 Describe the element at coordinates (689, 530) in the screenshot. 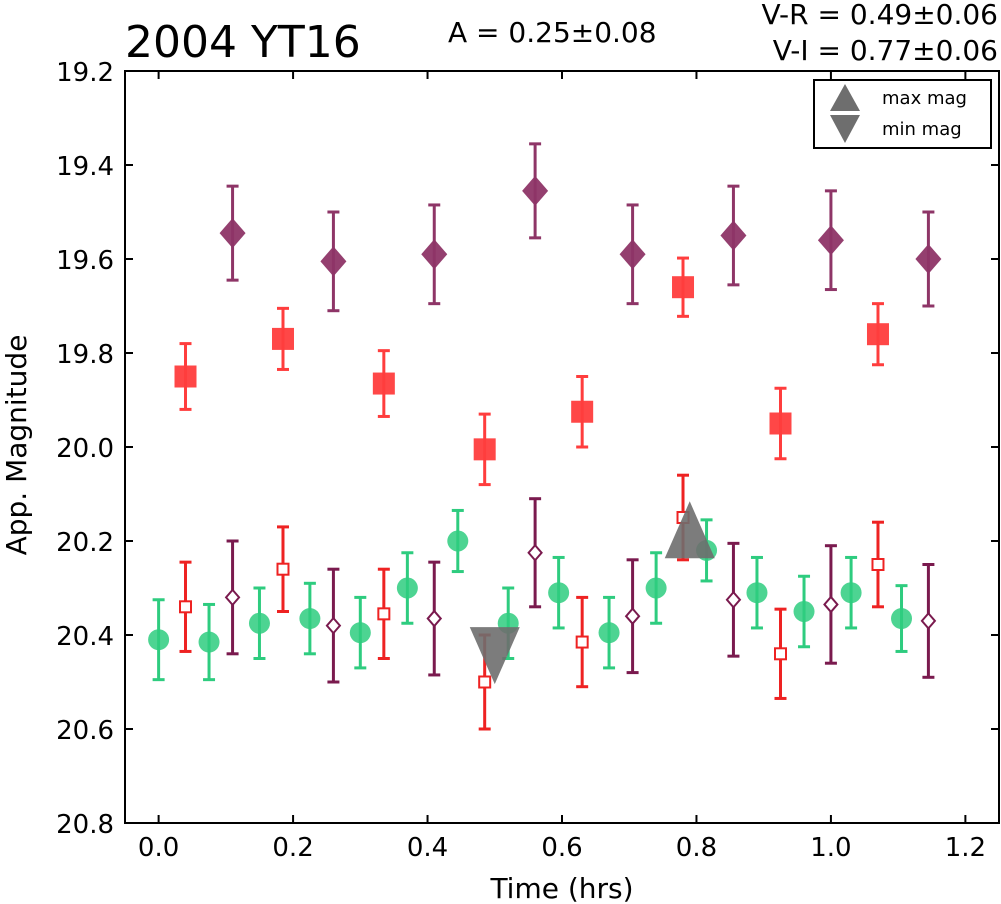

I see `max-mag-marker` at that location.